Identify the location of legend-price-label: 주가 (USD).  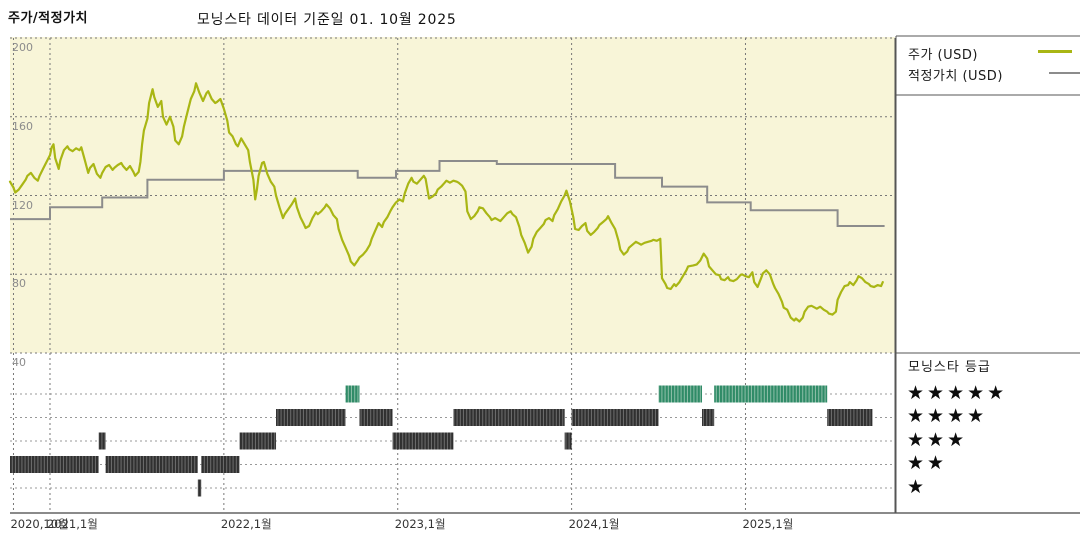
(943, 55).